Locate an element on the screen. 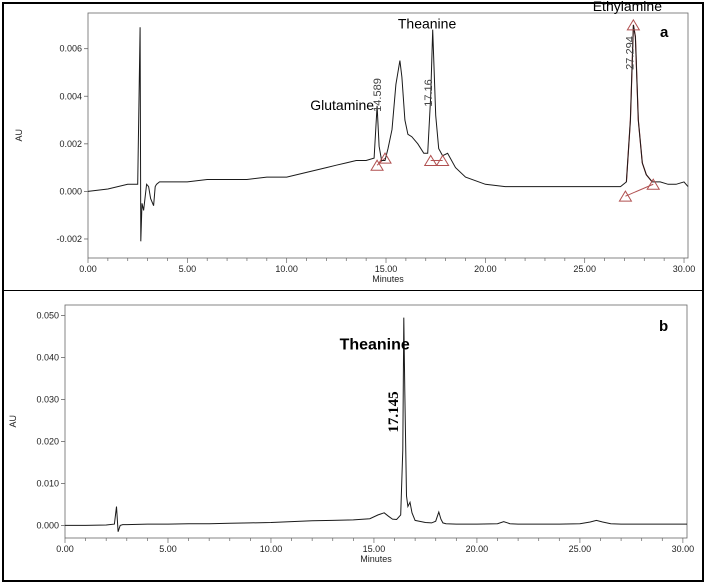 The height and width of the screenshot is (586, 708). panel-a-ylabel: AU is located at coordinates (19, 135).